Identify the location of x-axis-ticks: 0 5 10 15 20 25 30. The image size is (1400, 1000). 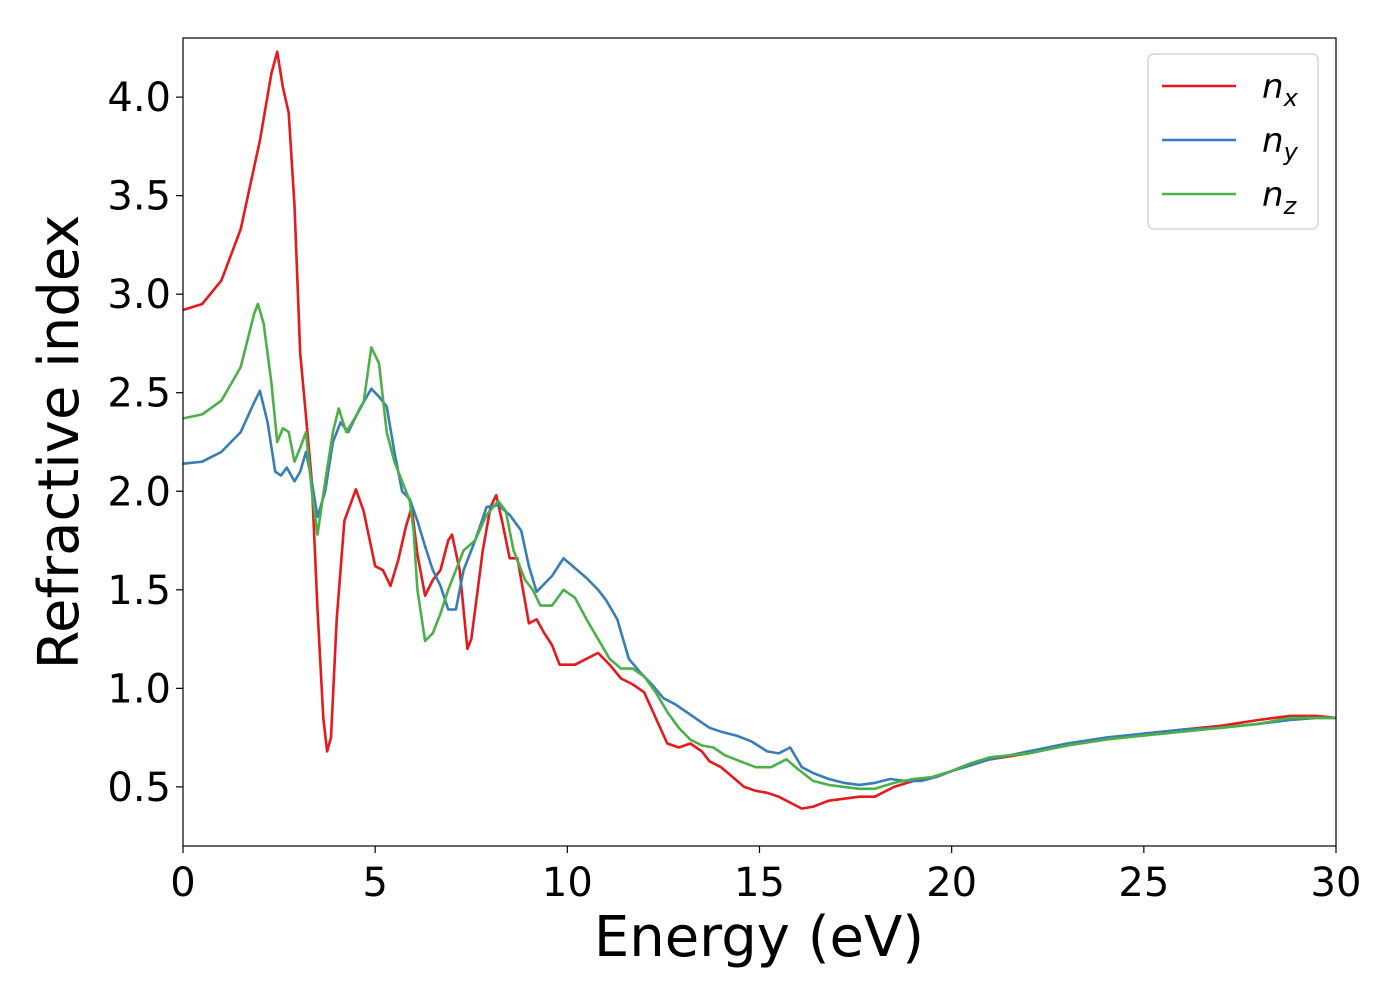
(765, 876).